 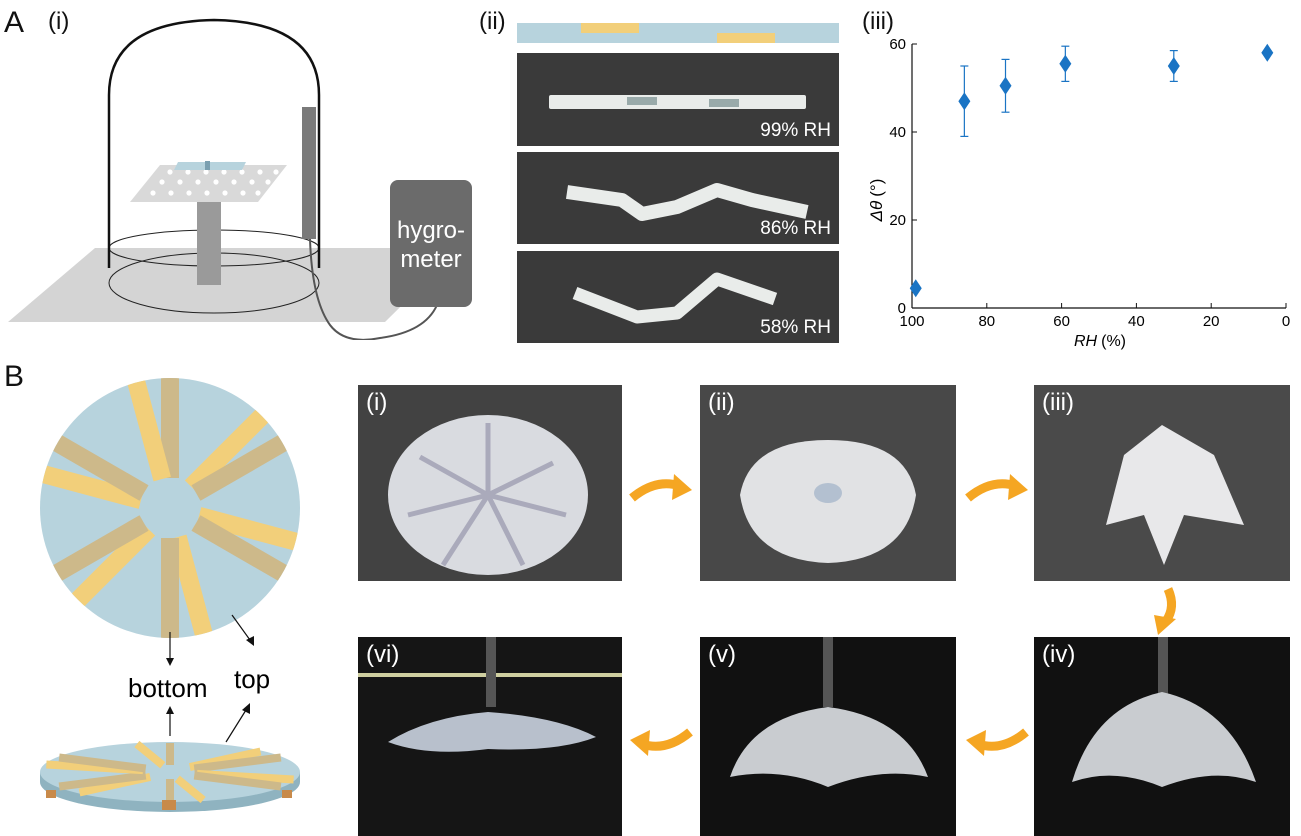 I want to click on disc-photo-vi: (vi), so click(x=490, y=736).